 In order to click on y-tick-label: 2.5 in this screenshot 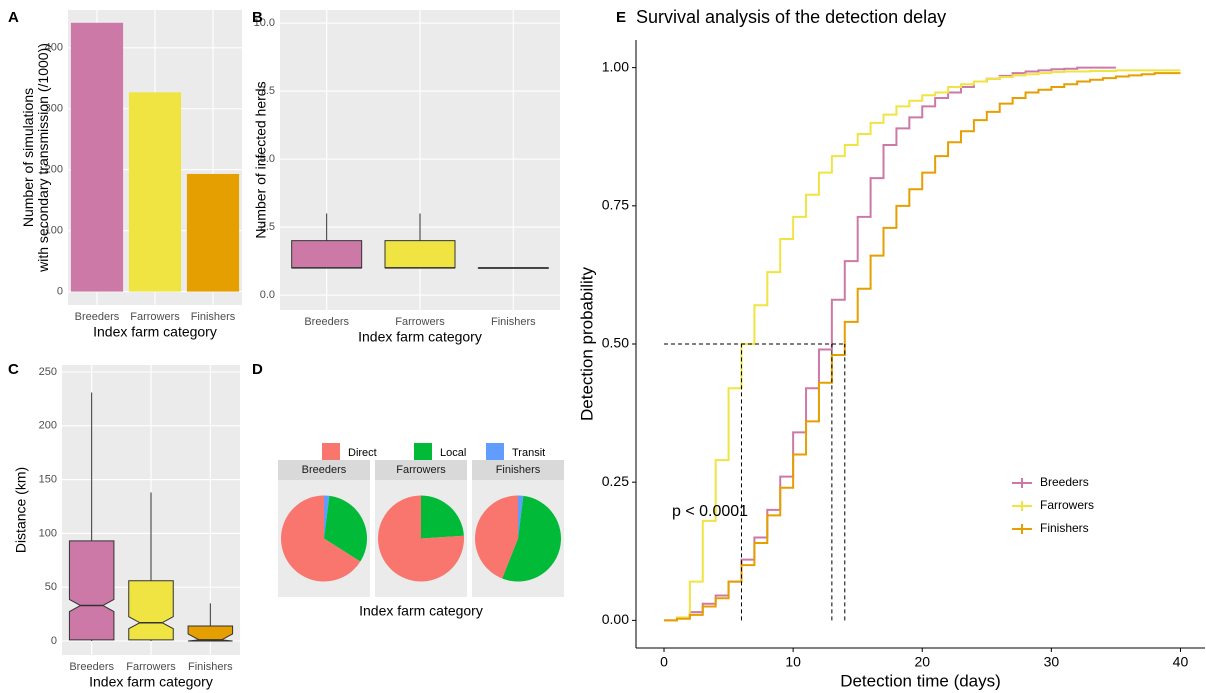, I will do `click(267, 227)`.